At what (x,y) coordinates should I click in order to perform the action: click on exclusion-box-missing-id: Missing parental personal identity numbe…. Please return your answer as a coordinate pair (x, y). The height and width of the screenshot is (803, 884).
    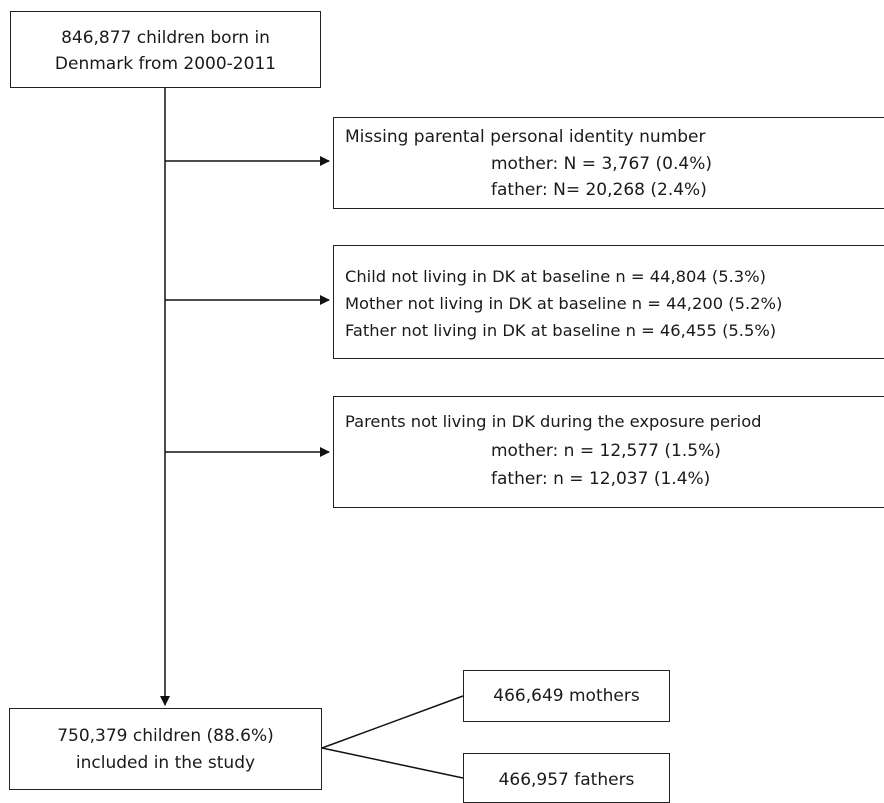
    Looking at the image, I should click on (608, 163).